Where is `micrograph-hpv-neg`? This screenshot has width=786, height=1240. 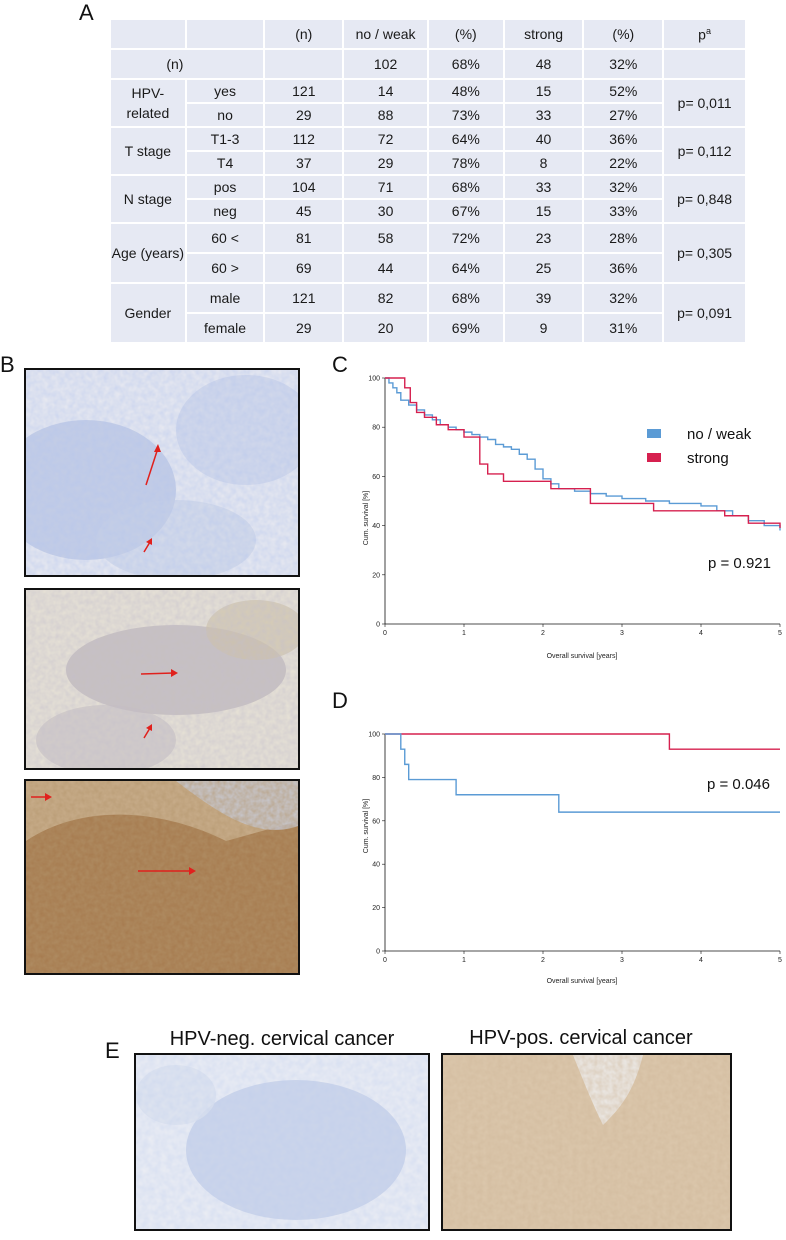
micrograph-hpv-neg is located at coordinates (282, 1142).